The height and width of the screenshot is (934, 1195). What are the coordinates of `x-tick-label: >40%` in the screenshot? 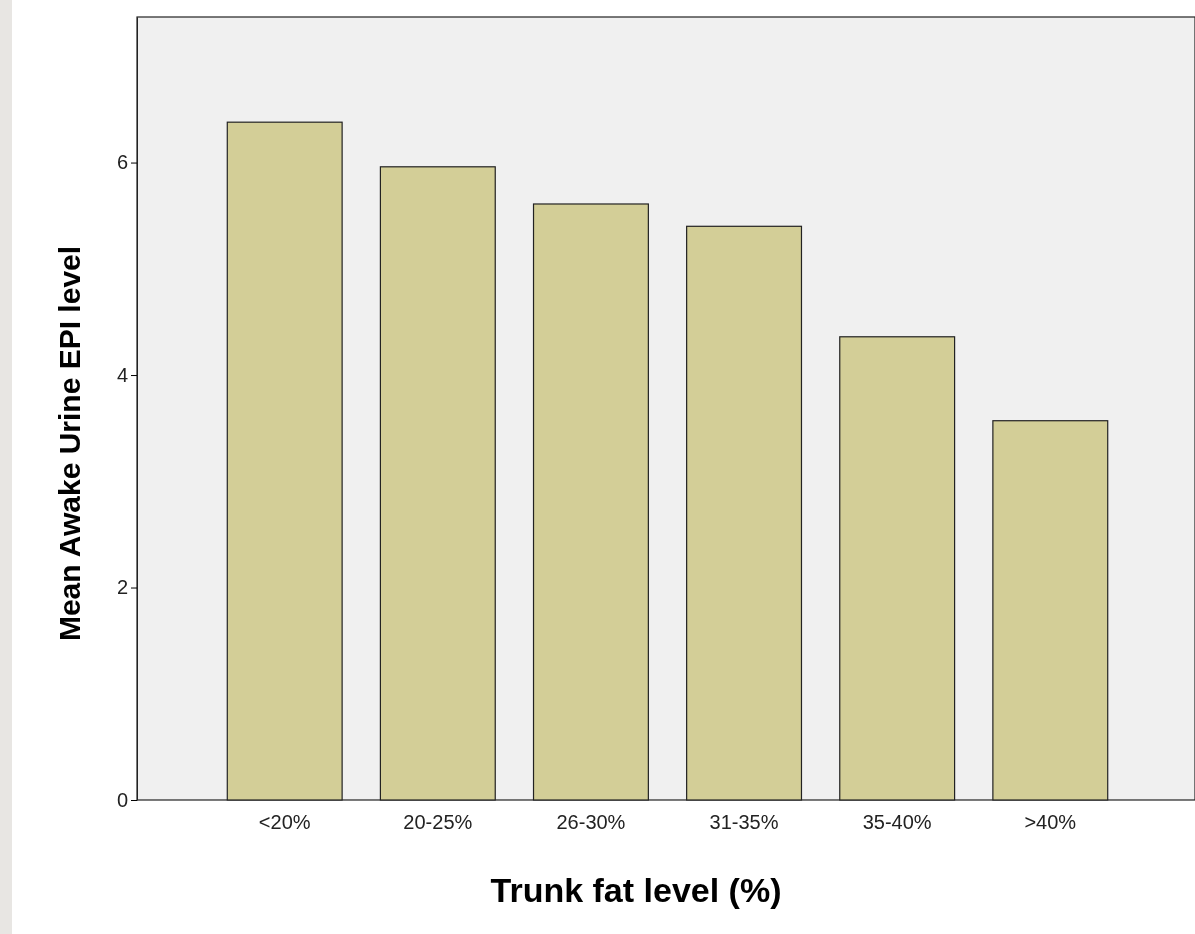 It's located at (1050, 822).